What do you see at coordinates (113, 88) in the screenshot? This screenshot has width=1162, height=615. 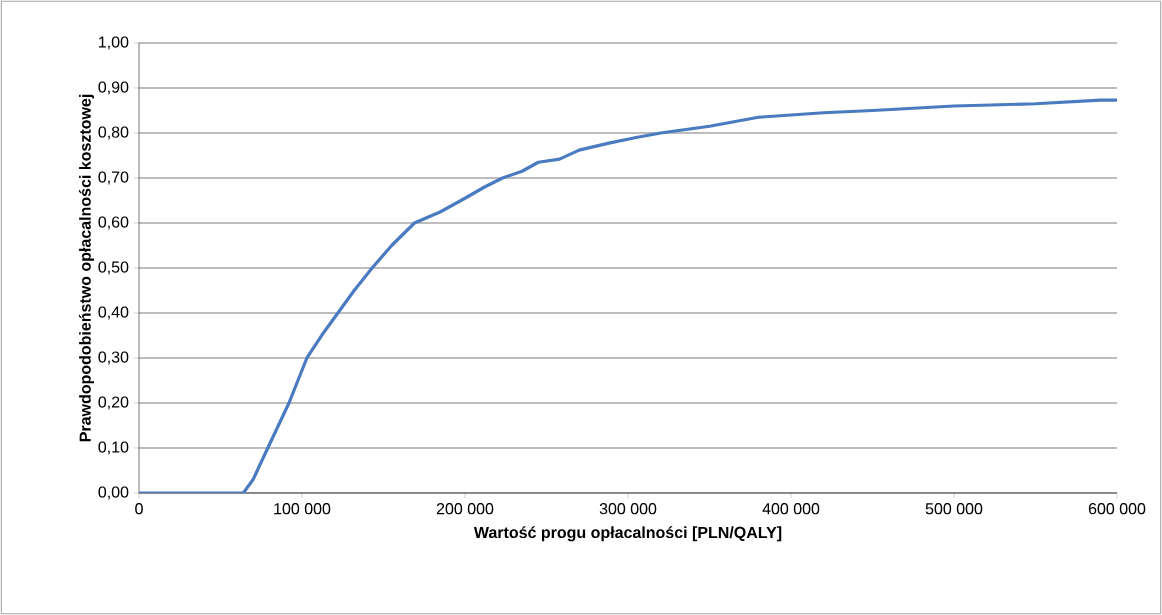 I see `y-tick-label: 0,90` at bounding box center [113, 88].